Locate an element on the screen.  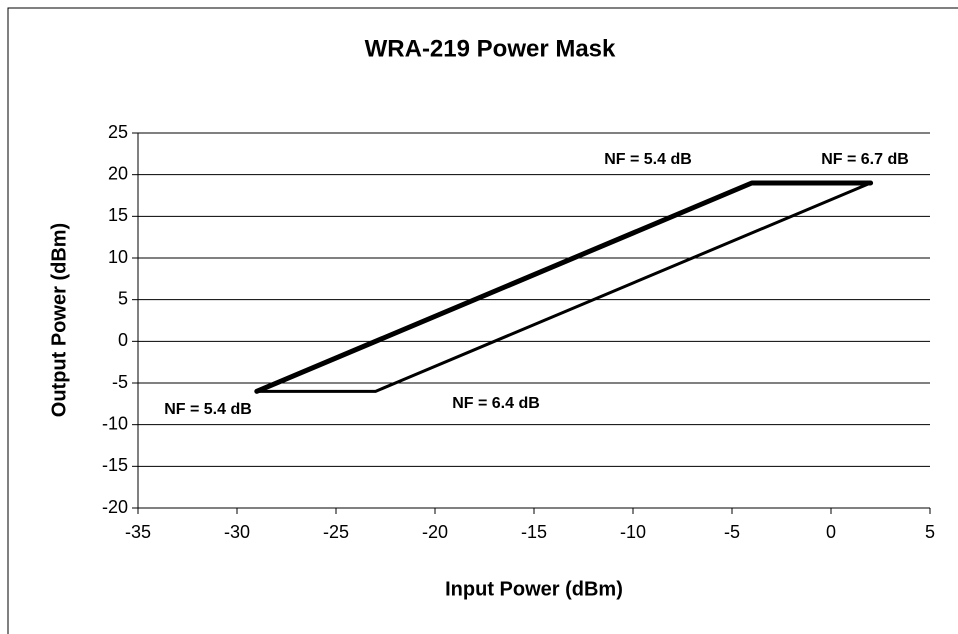
y-tick-label: 10 is located at coordinates (118, 257).